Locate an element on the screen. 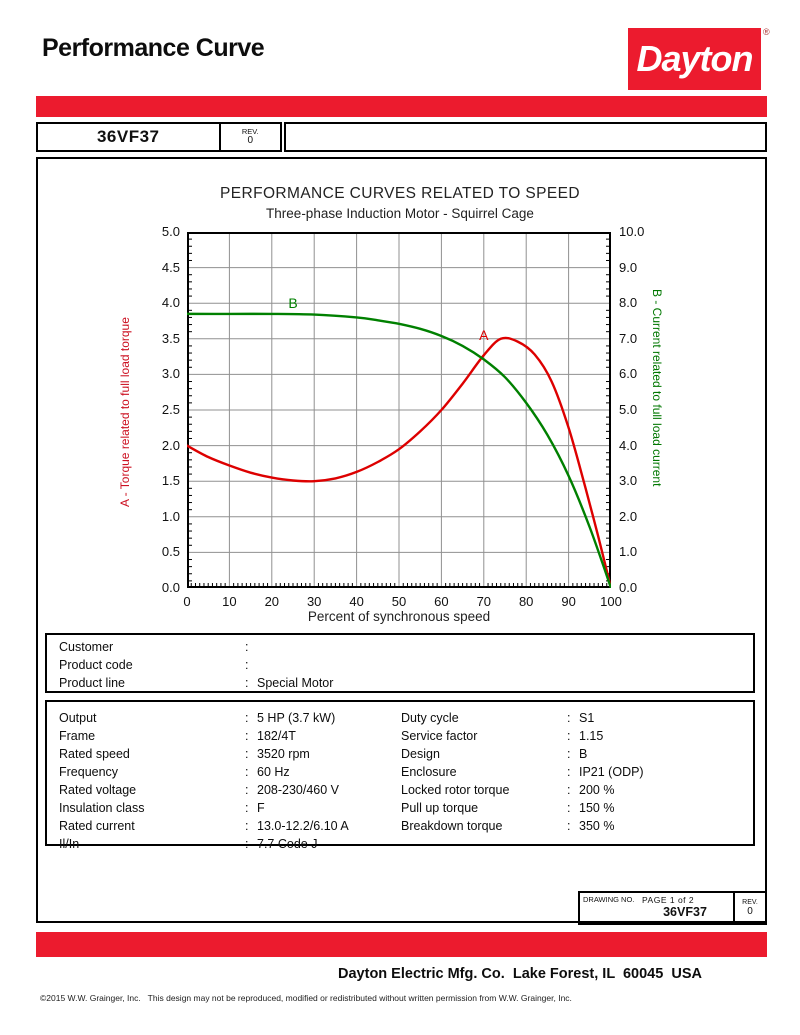  left-axis-tick: 0.5 is located at coordinates (170, 552).